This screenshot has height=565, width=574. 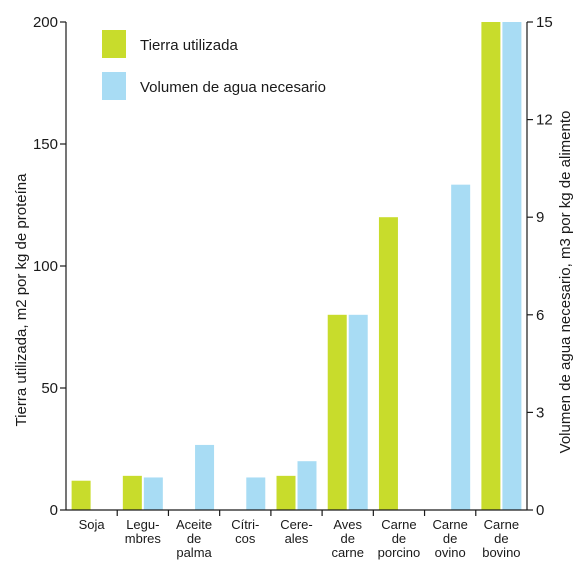 I want to click on legend-swatch-land, so click(x=114, y=44).